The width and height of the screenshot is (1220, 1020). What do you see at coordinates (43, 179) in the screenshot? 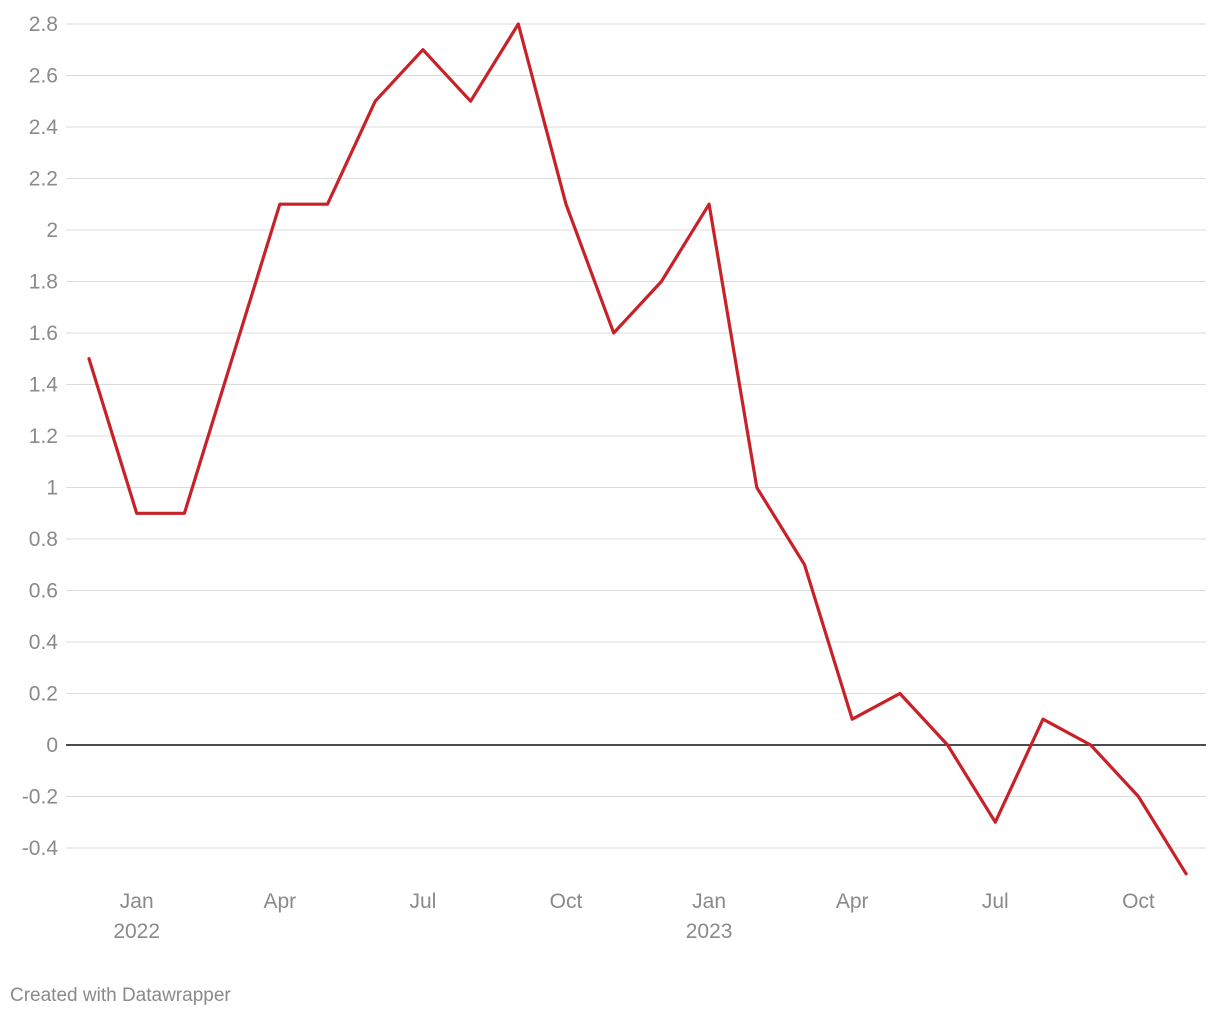
I see `y-tick-label: 2.2` at bounding box center [43, 179].